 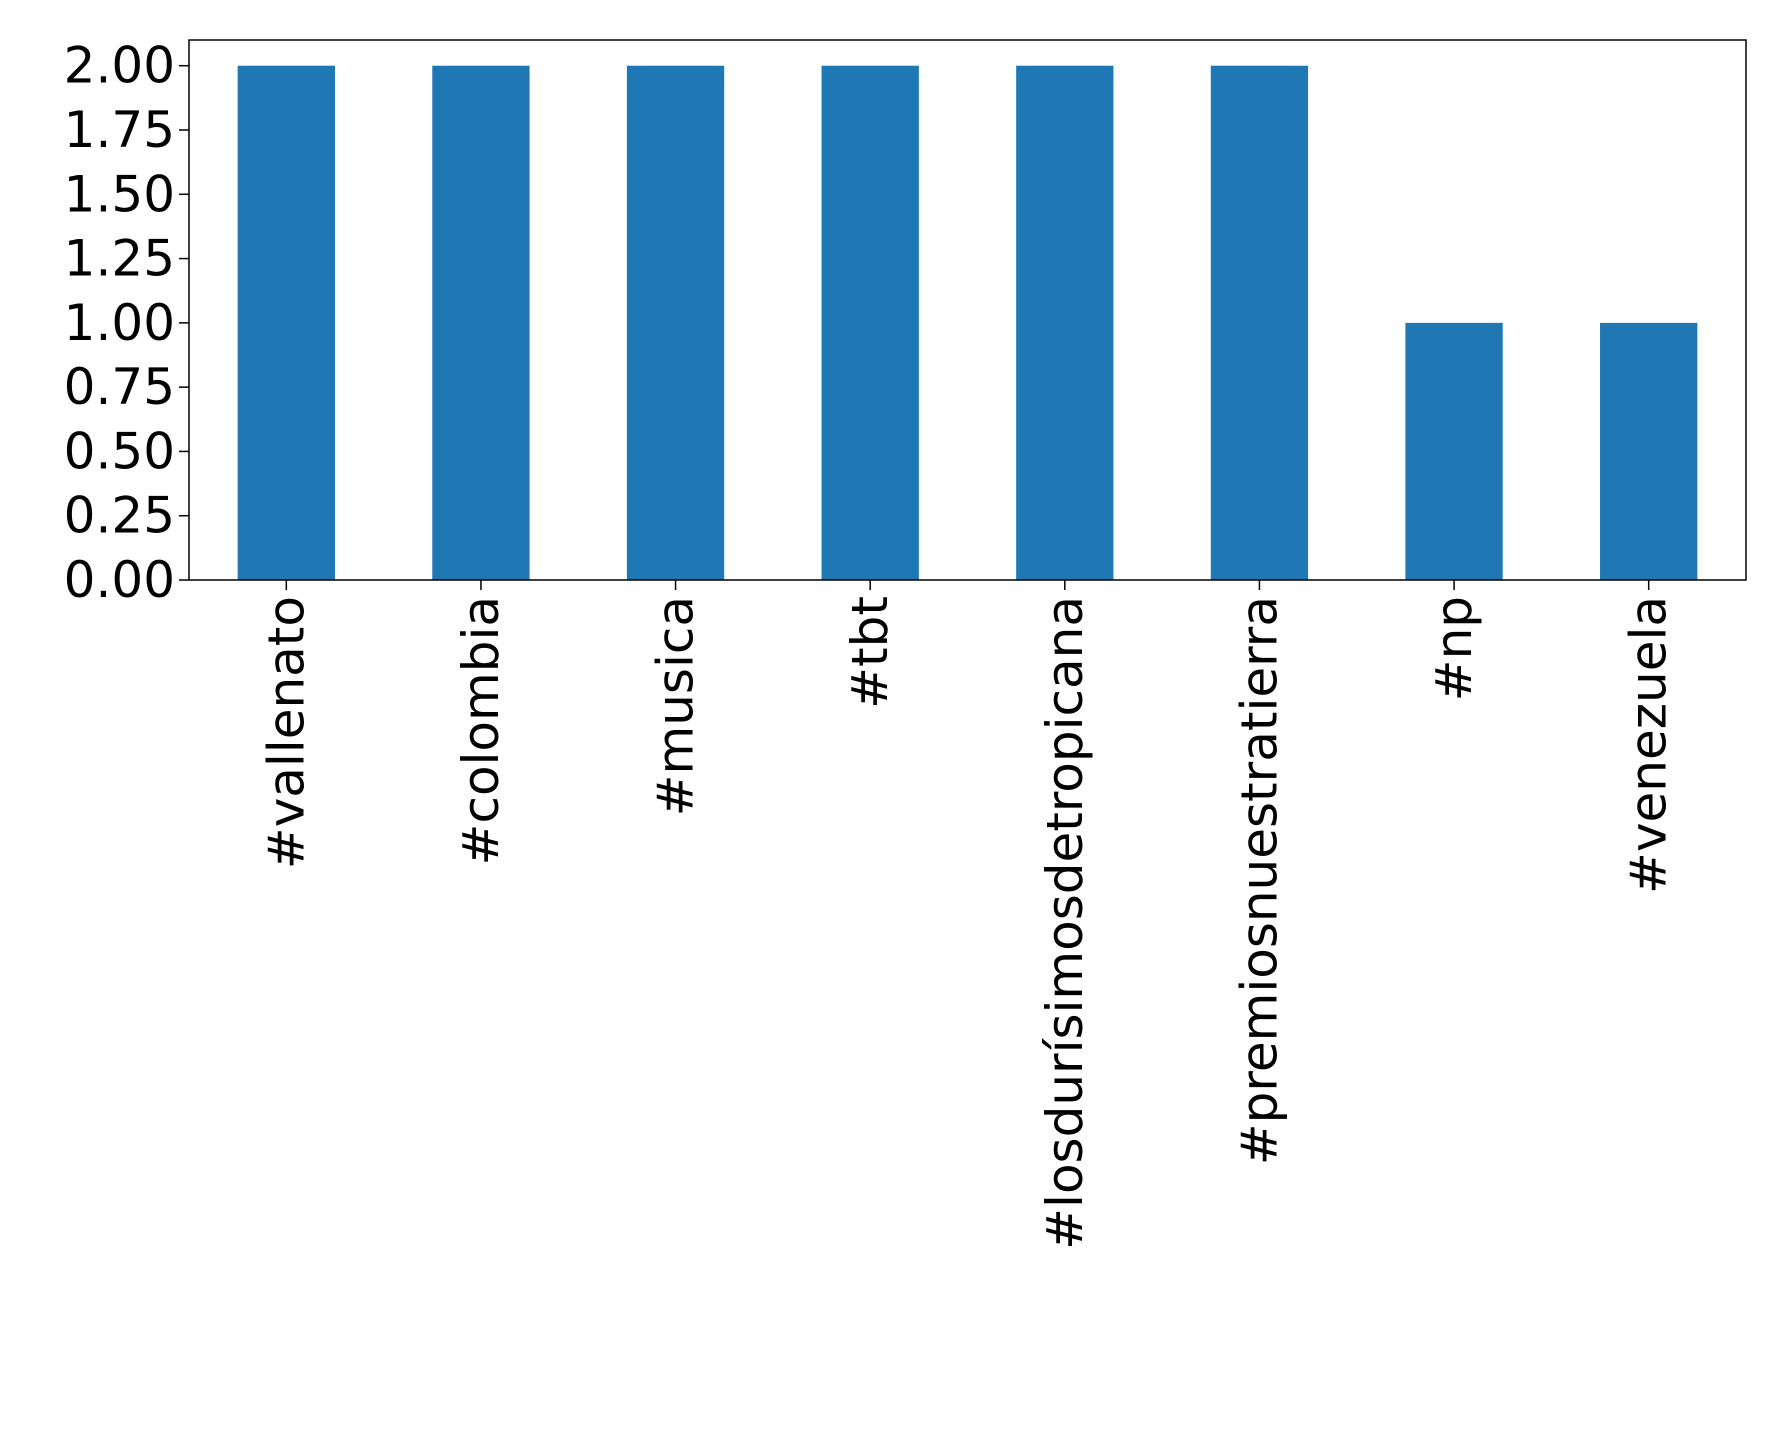 What do you see at coordinates (119, 323) in the screenshot?
I see `y-tick-label: 1.00` at bounding box center [119, 323].